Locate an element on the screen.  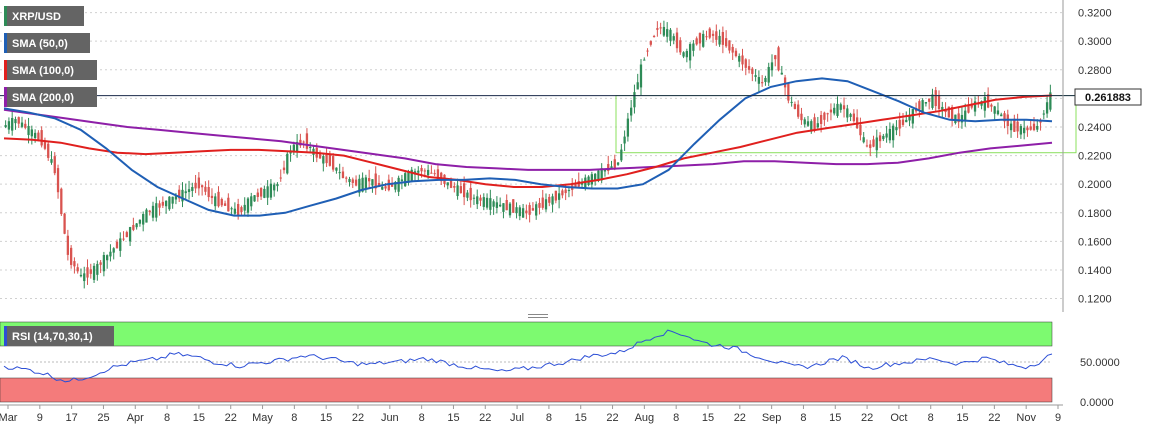
y-tick-label: 0.3200 is located at coordinates (1095, 14).